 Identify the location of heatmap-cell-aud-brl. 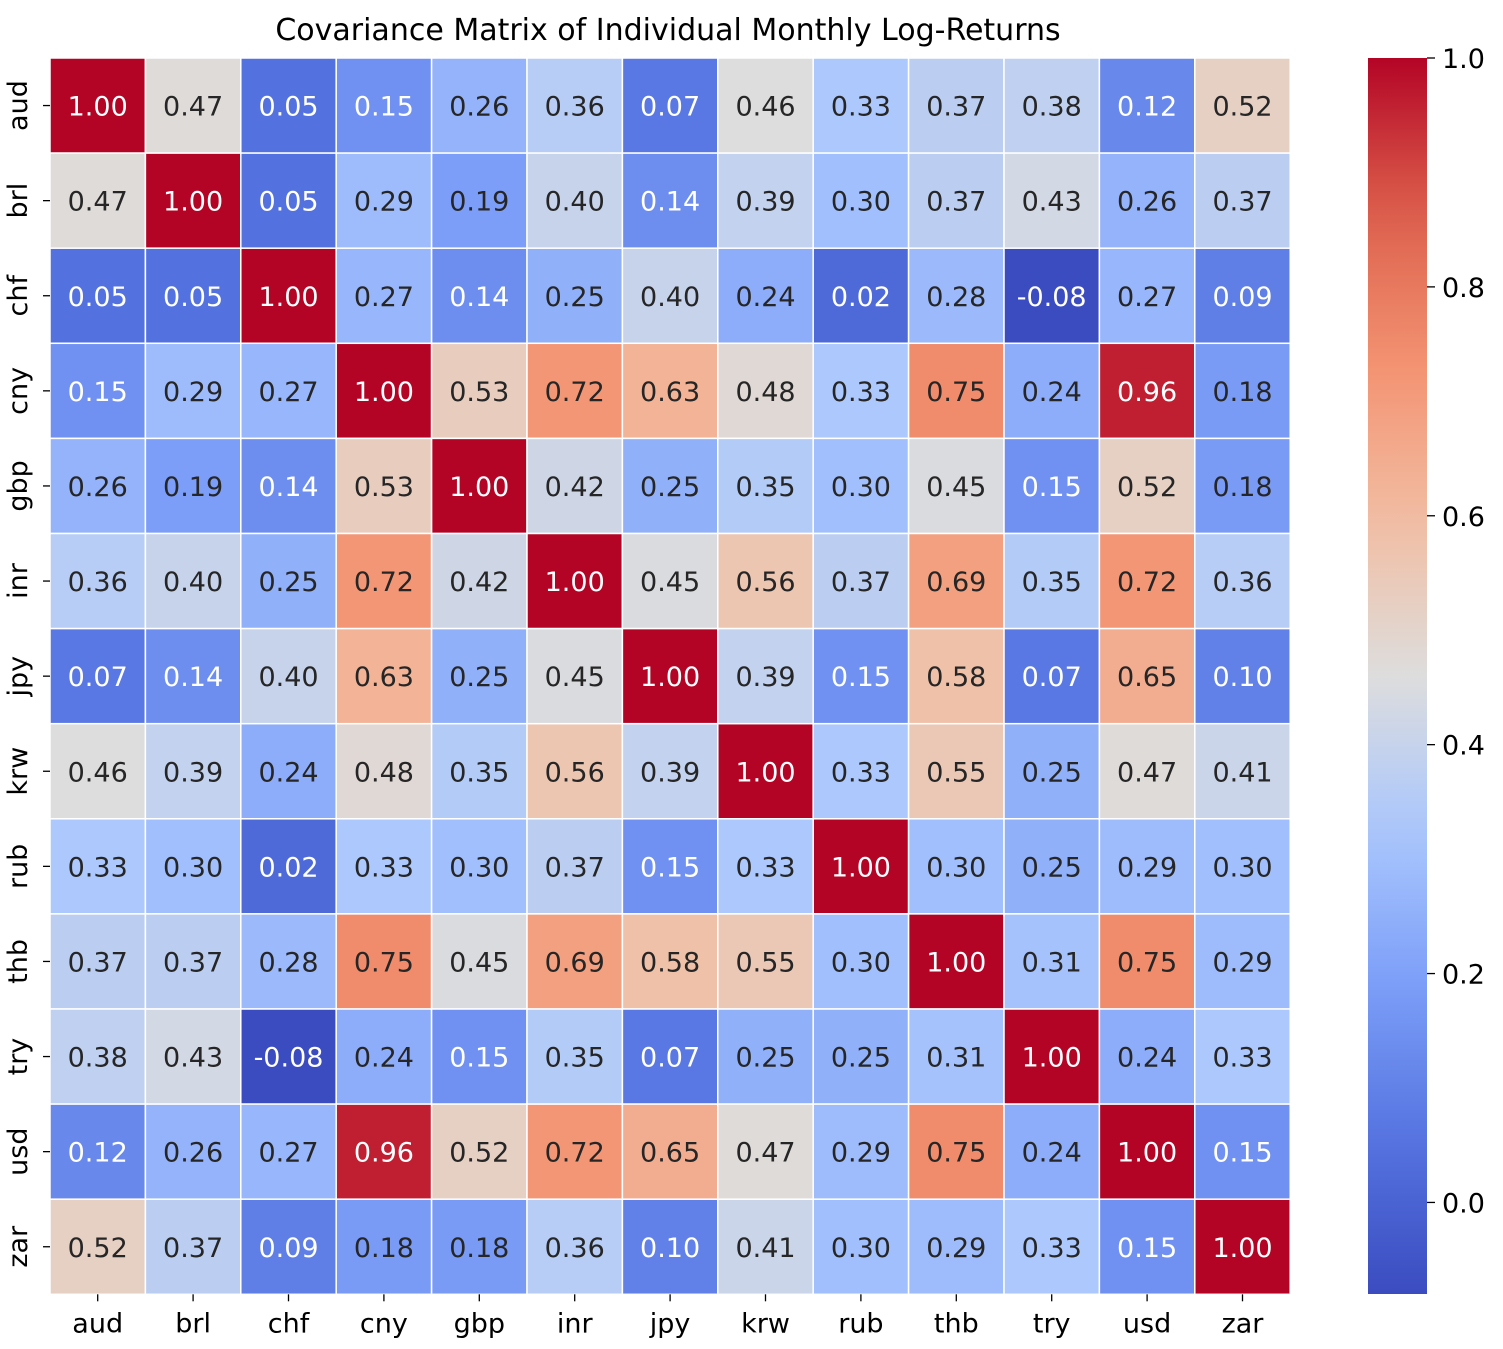
(193, 105).